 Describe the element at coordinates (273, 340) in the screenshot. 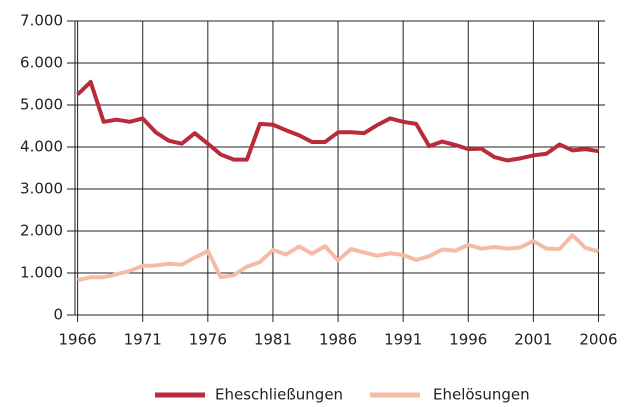

I see `x-tick-label: 1981` at that location.